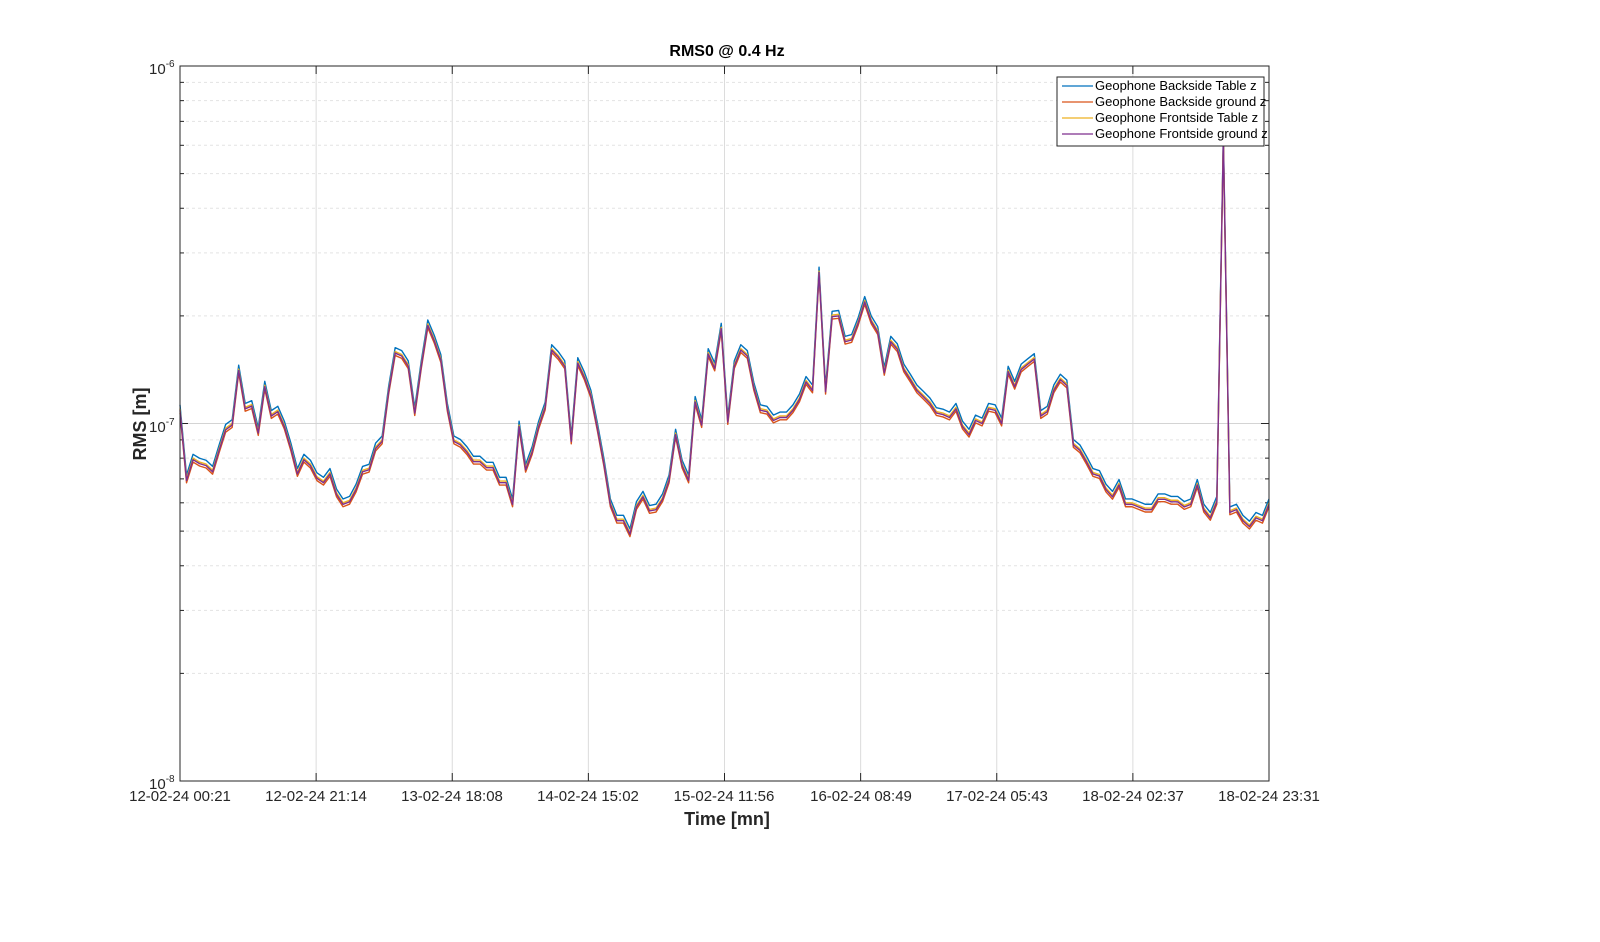 The width and height of the screenshot is (1600, 942). I want to click on x-tick-label: 17-02-24 05:43, so click(997, 796).